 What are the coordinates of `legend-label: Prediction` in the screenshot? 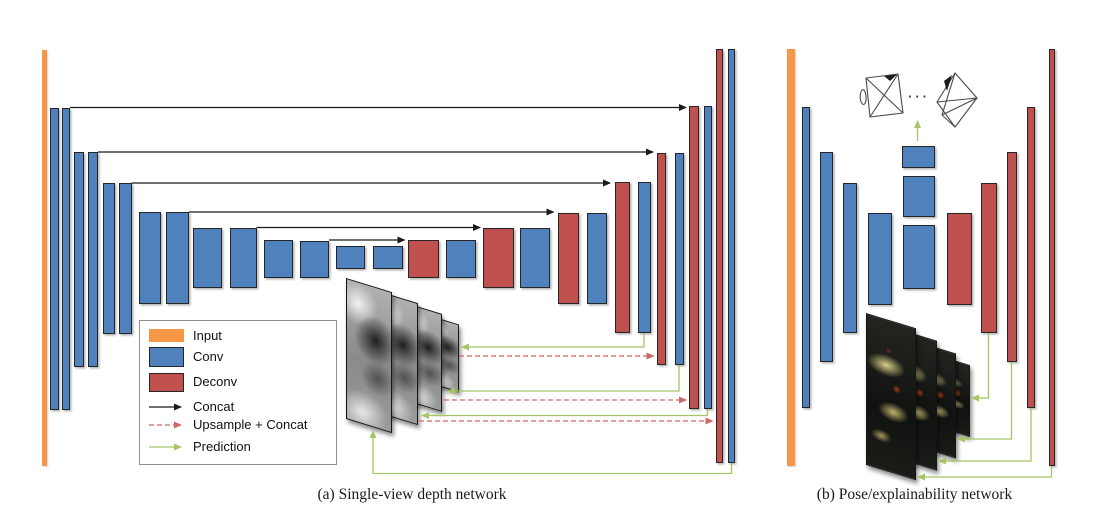 It's located at (222, 446).